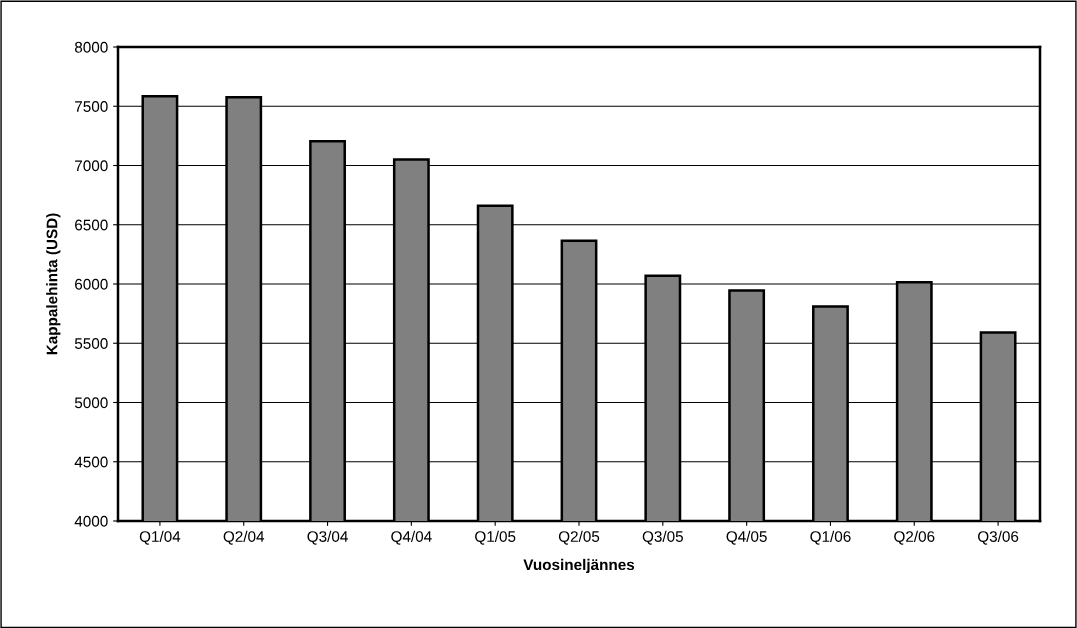 The image size is (1077, 628). What do you see at coordinates (91, 47) in the screenshot?
I see `y-tick-label: 8000` at bounding box center [91, 47].